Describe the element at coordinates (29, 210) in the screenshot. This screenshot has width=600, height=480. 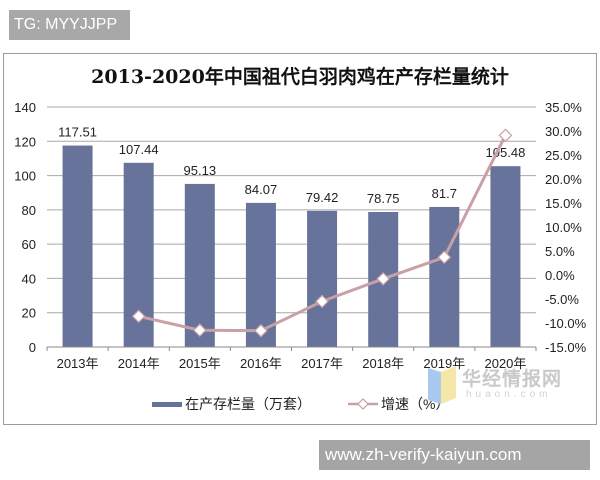
I see `left-axis-tick: 80` at that location.